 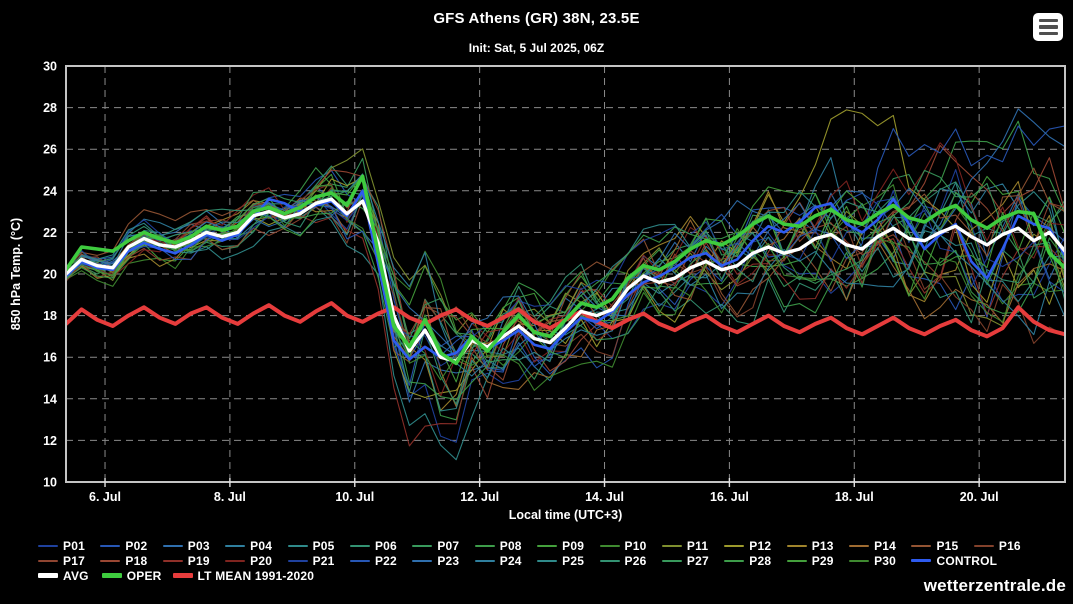 I want to click on legend-label: P22, so click(x=385, y=560).